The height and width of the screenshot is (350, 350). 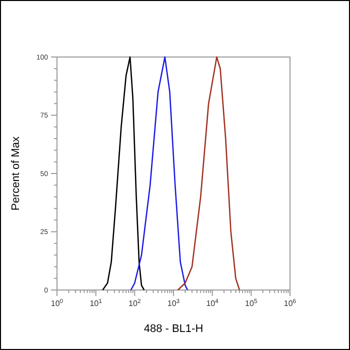 I want to click on y-axis-title: Percent of Max, so click(x=16, y=173).